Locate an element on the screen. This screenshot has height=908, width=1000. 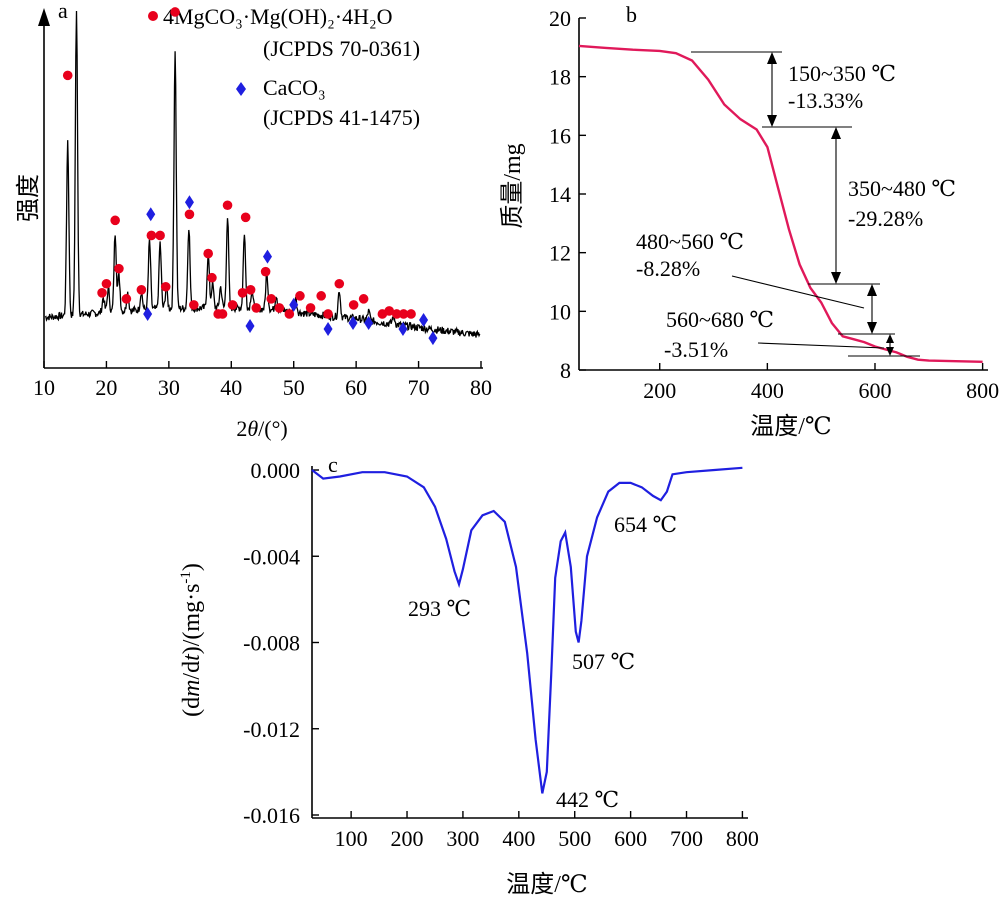
panel-a-y-axis-label: 强度 is located at coordinates (28, 198).